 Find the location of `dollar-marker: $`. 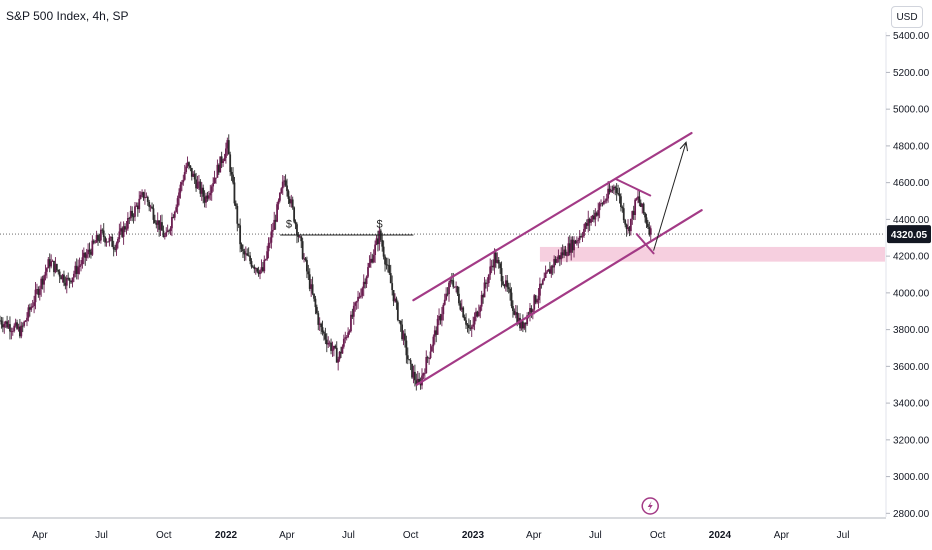

dollar-marker: $ is located at coordinates (380, 224).